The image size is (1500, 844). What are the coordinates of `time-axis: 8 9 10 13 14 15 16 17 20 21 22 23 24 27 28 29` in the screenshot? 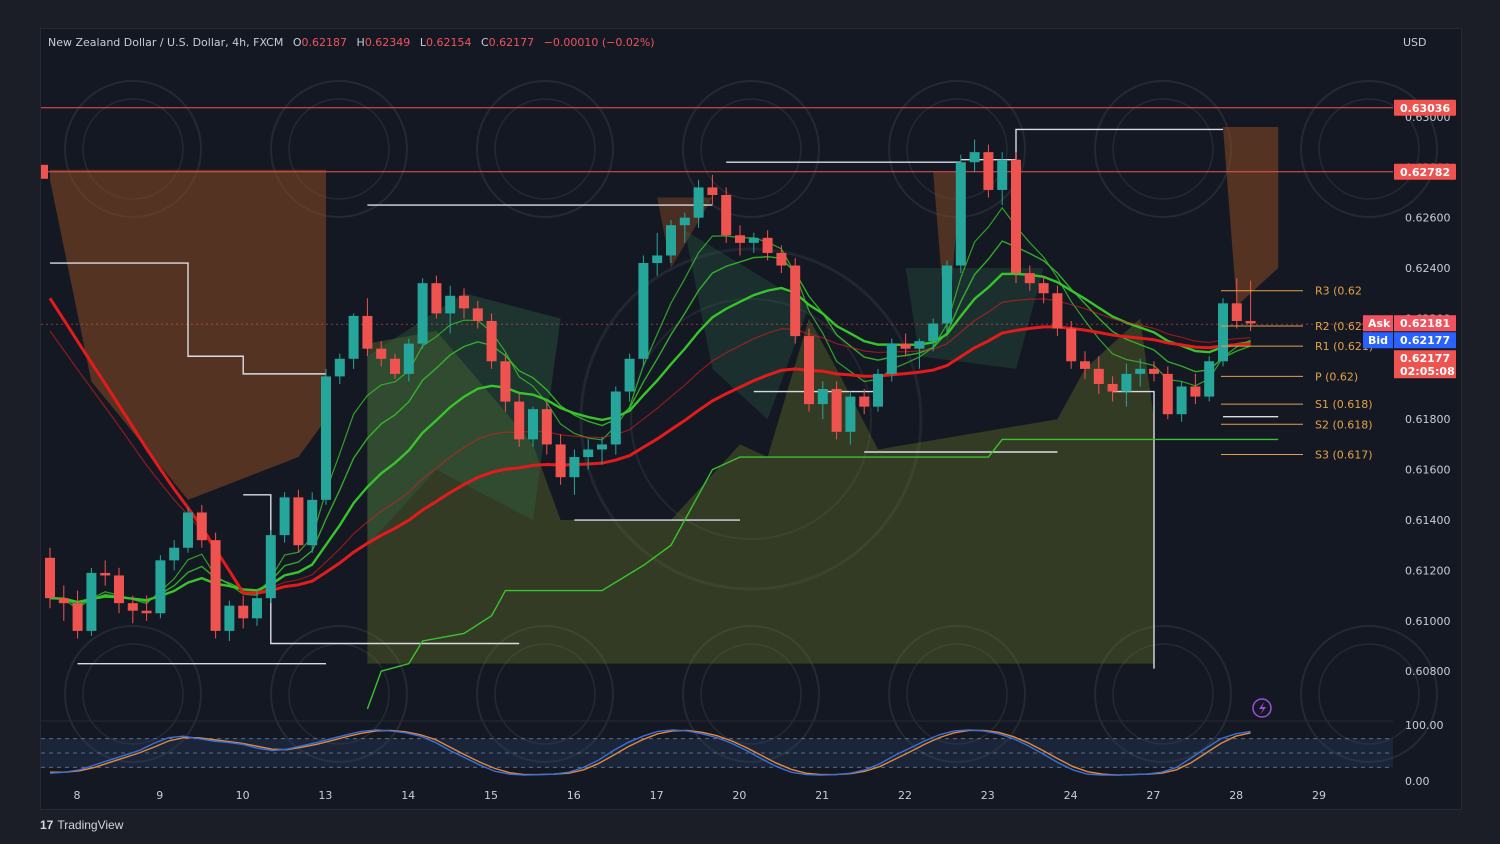 It's located at (700, 795).